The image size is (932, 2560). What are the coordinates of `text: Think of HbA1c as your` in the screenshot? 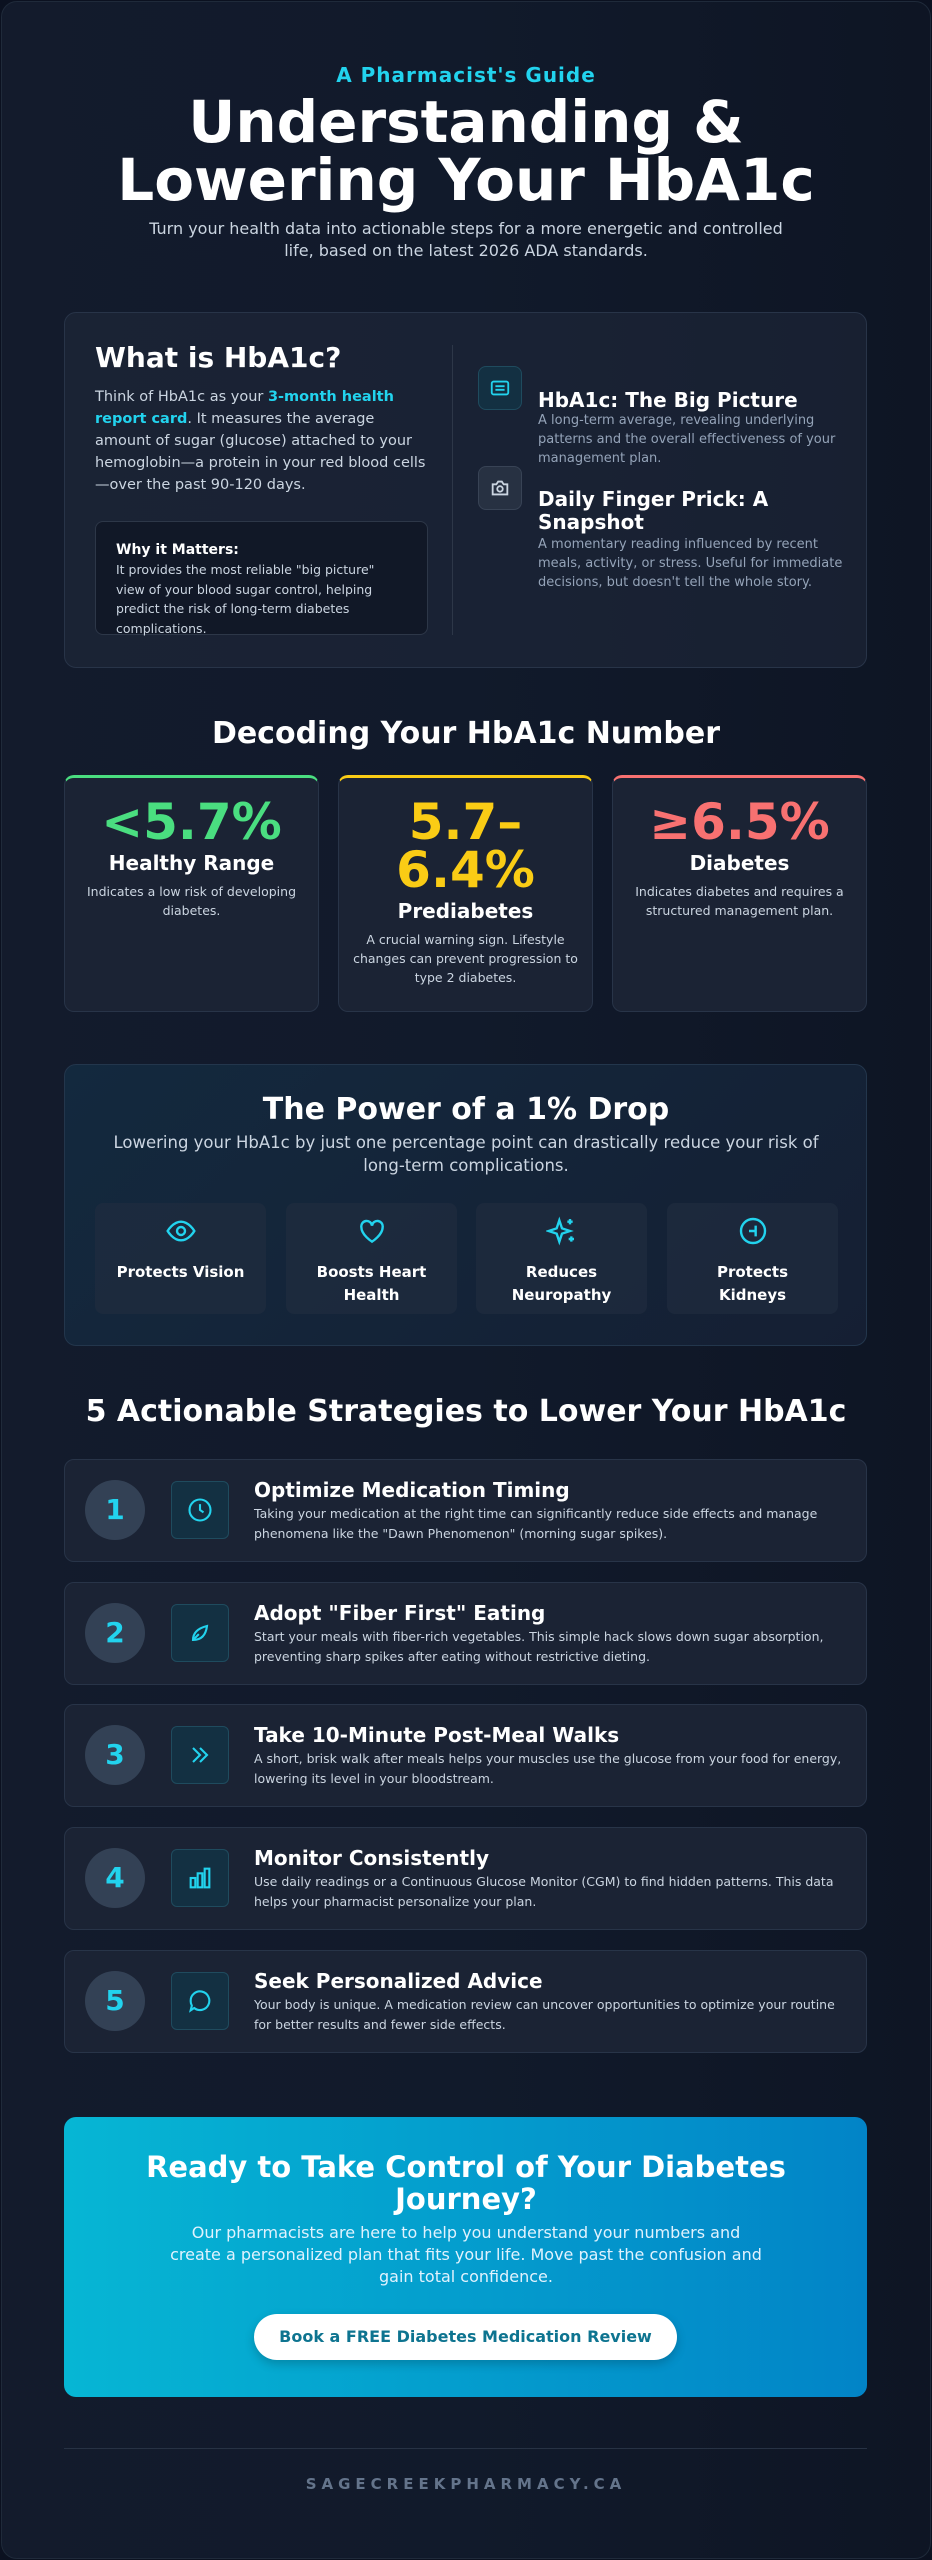 It's located at (181, 397).